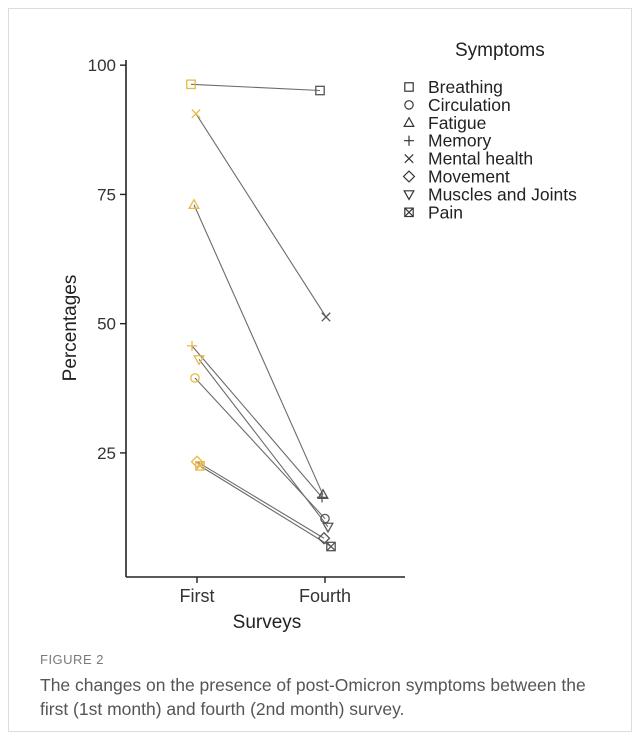  I want to click on legend-item: Mental health, so click(468, 159).